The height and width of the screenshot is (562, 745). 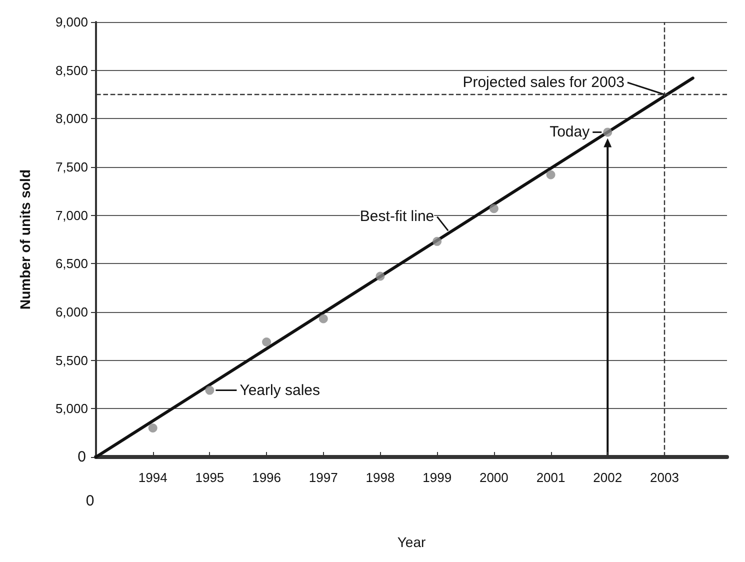 What do you see at coordinates (437, 477) in the screenshot?
I see `x-tick-label: 1999` at bounding box center [437, 477].